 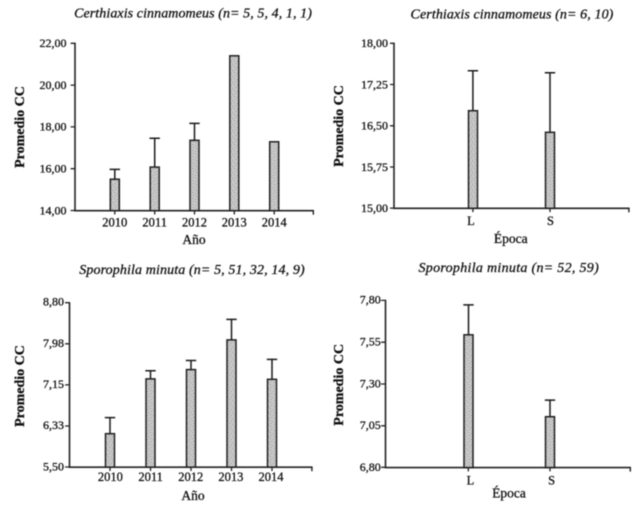 What do you see at coordinates (374, 208) in the screenshot?
I see `svg-text: 15,00` at bounding box center [374, 208].